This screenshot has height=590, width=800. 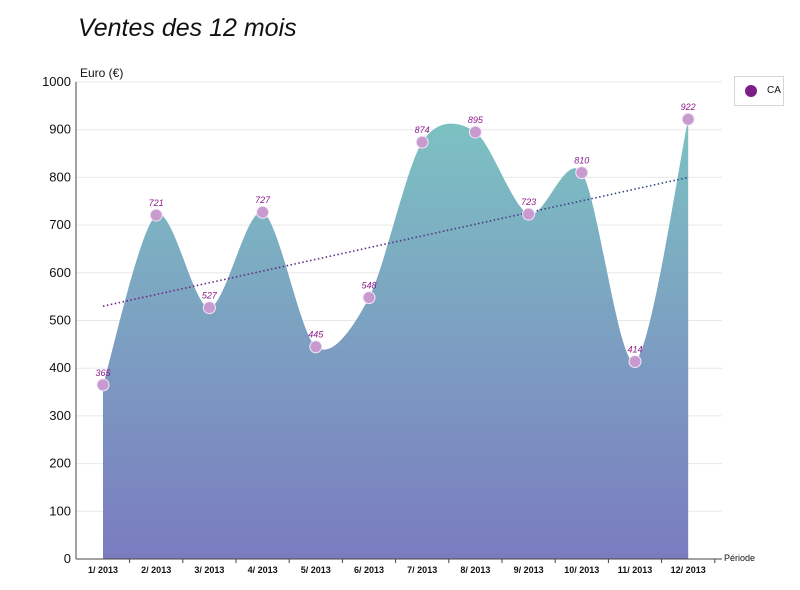 What do you see at coordinates (475, 570) in the screenshot?
I see `x-tick-label: 8/ 2013` at bounding box center [475, 570].